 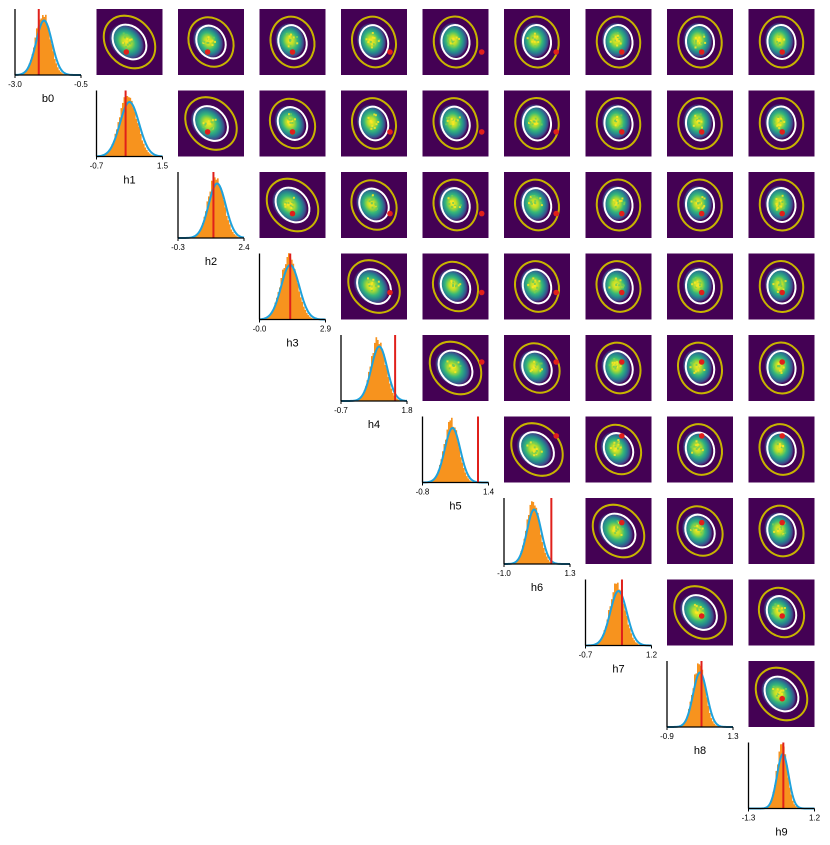 What do you see at coordinates (537, 42) in the screenshot?
I see `heatmap-b0-h6` at bounding box center [537, 42].